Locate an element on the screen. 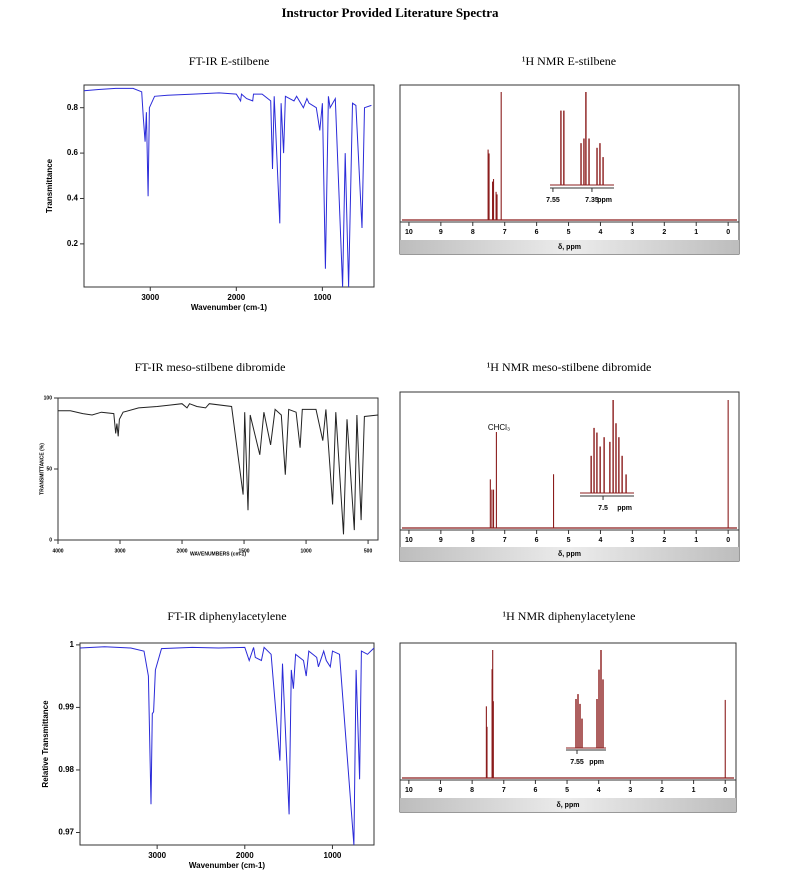 This screenshot has height=880, width=795. x-tick-label: 4000 is located at coordinates (57, 551).